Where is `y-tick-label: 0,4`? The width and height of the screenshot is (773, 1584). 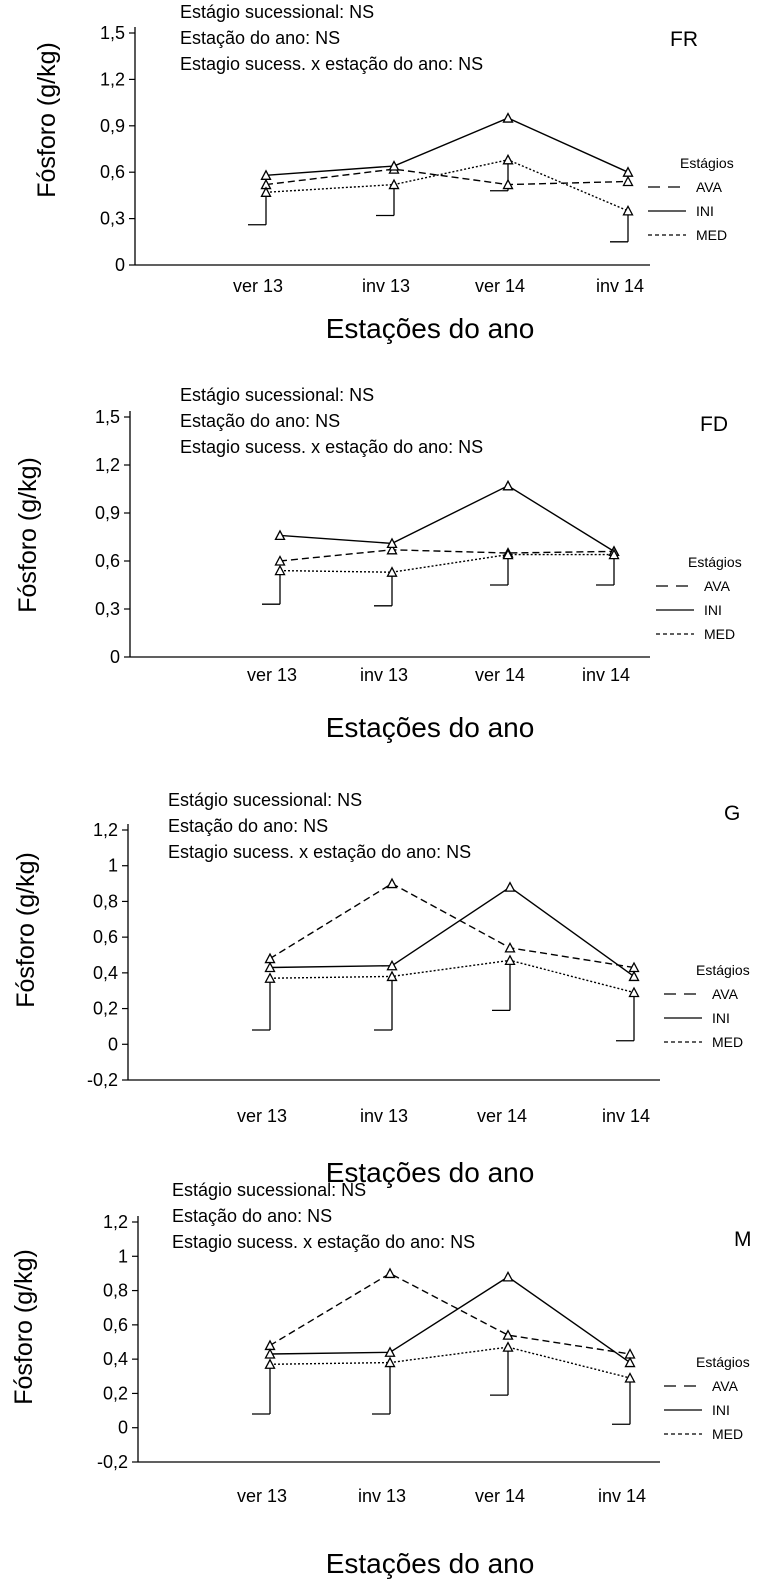 y-tick-label: 0,4 is located at coordinates (105, 973).